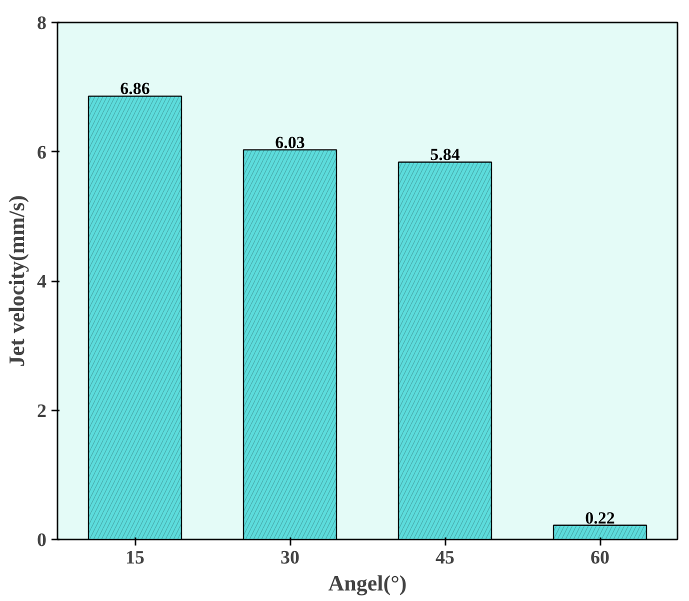 The width and height of the screenshot is (689, 601). Describe the element at coordinates (135, 558) in the screenshot. I see `x-tick-label: 15` at that location.